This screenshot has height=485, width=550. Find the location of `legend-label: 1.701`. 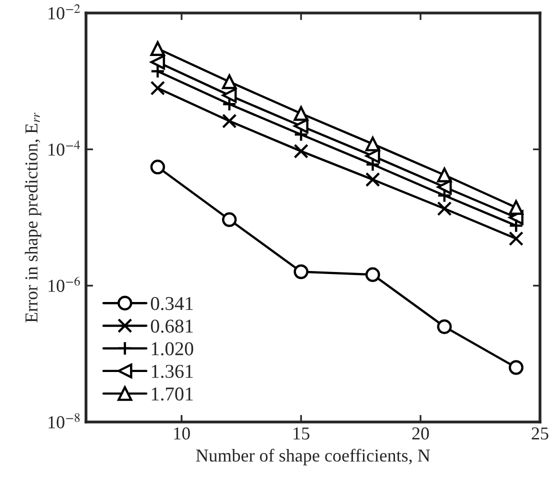

legend-label: 1.701 is located at coordinates (172, 394).